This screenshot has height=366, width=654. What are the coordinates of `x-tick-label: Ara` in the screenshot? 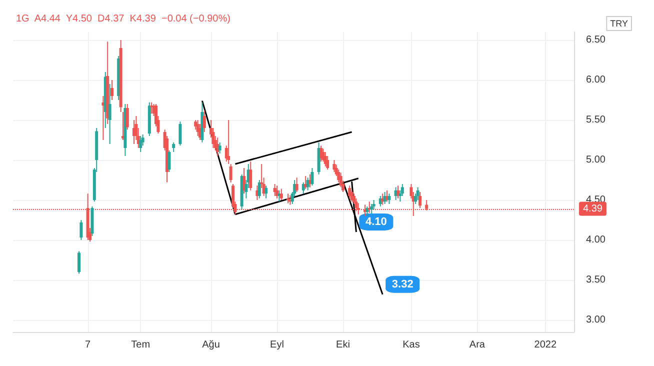 It's located at (477, 345).